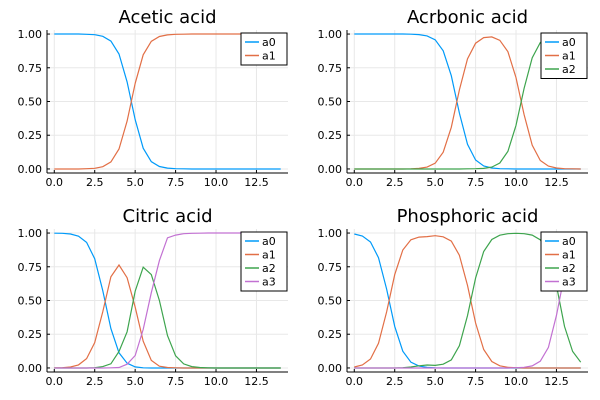 The width and height of the screenshot is (600, 400). What do you see at coordinates (468, 216) in the screenshot?
I see `chart-title: Phosphoric acid` at bounding box center [468, 216].